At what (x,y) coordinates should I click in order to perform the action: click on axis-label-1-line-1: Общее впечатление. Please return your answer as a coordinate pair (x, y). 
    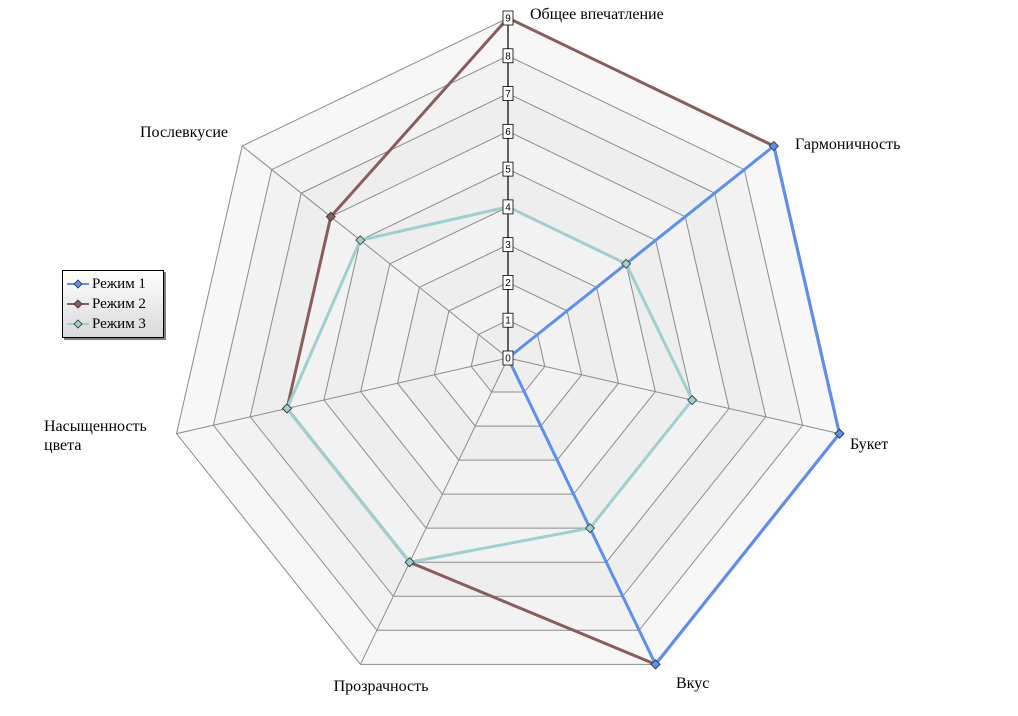
    Looking at the image, I should click on (597, 14).